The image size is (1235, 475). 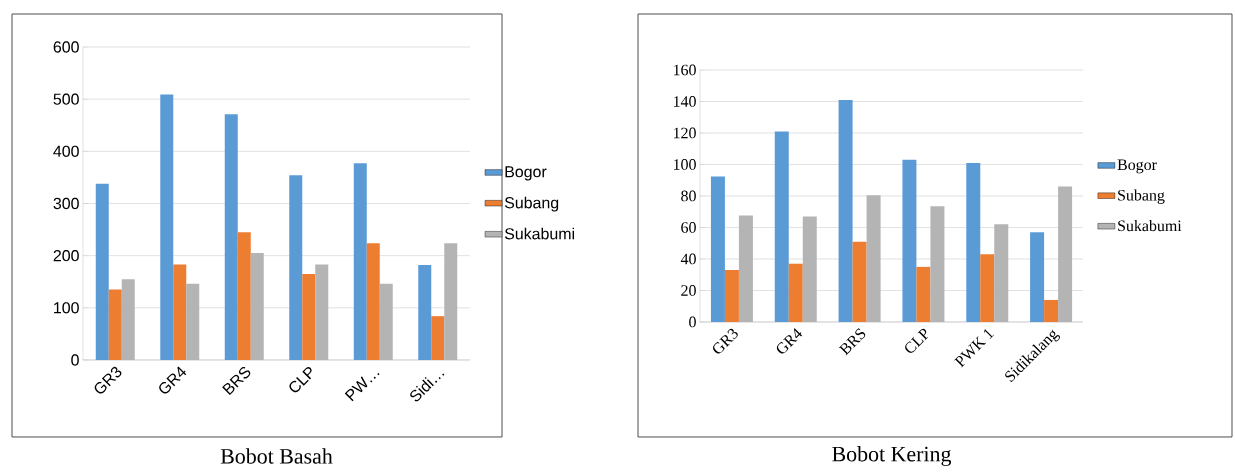 What do you see at coordinates (276, 456) in the screenshot?
I see `text: Bobot Basah` at bounding box center [276, 456].